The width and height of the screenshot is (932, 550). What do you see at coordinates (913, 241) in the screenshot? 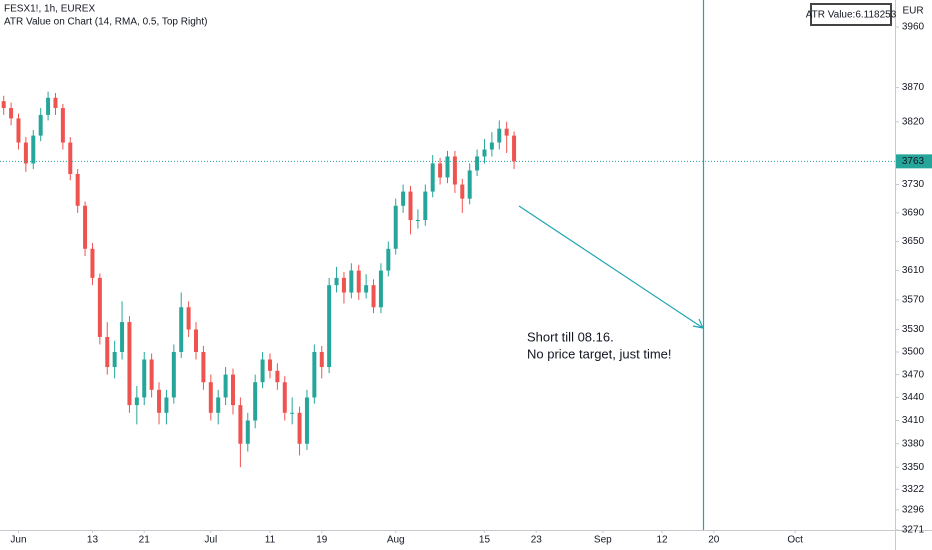
I see `y-tick-label: 3650` at bounding box center [913, 241].